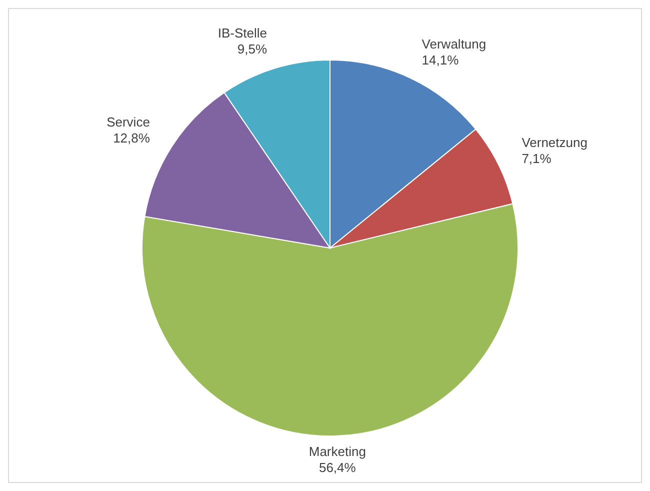  What do you see at coordinates (131, 138) in the screenshot?
I see `data-label: 12,8%` at bounding box center [131, 138].